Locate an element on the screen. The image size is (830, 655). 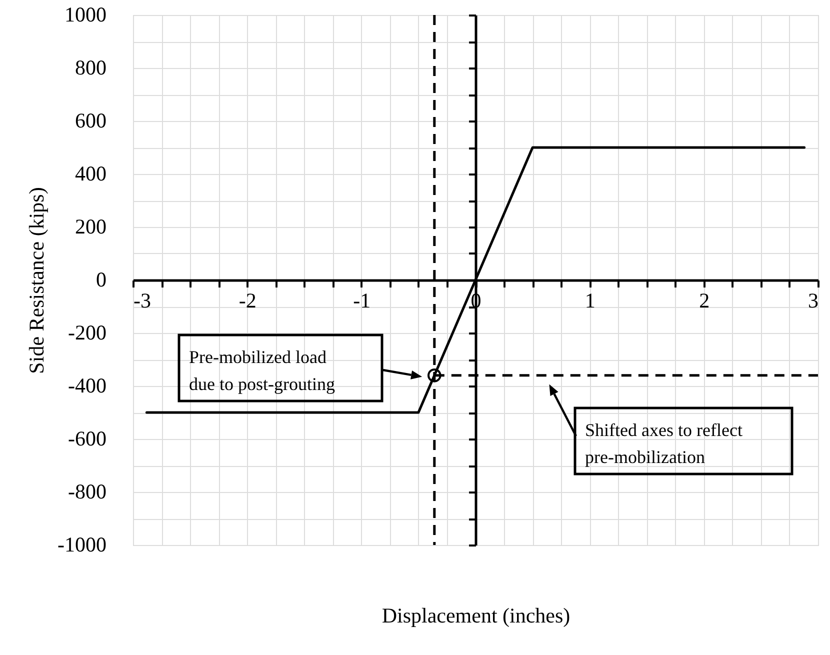
y-tick-label: 0 is located at coordinates (101, 280).